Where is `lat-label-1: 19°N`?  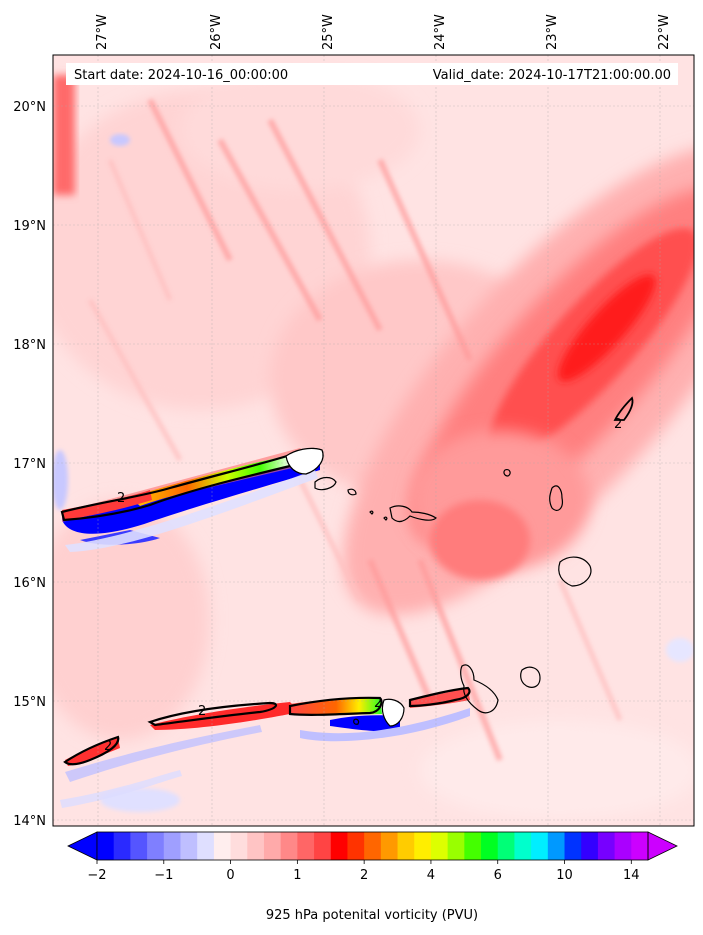 lat-label-1: 19°N is located at coordinates (29, 226).